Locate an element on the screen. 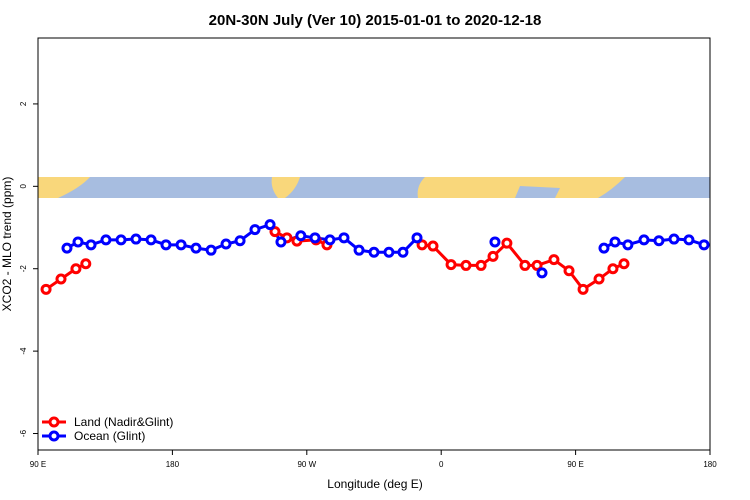 The width and height of the screenshot is (750, 500). y-tick-label: -4 is located at coordinates (23, 351).